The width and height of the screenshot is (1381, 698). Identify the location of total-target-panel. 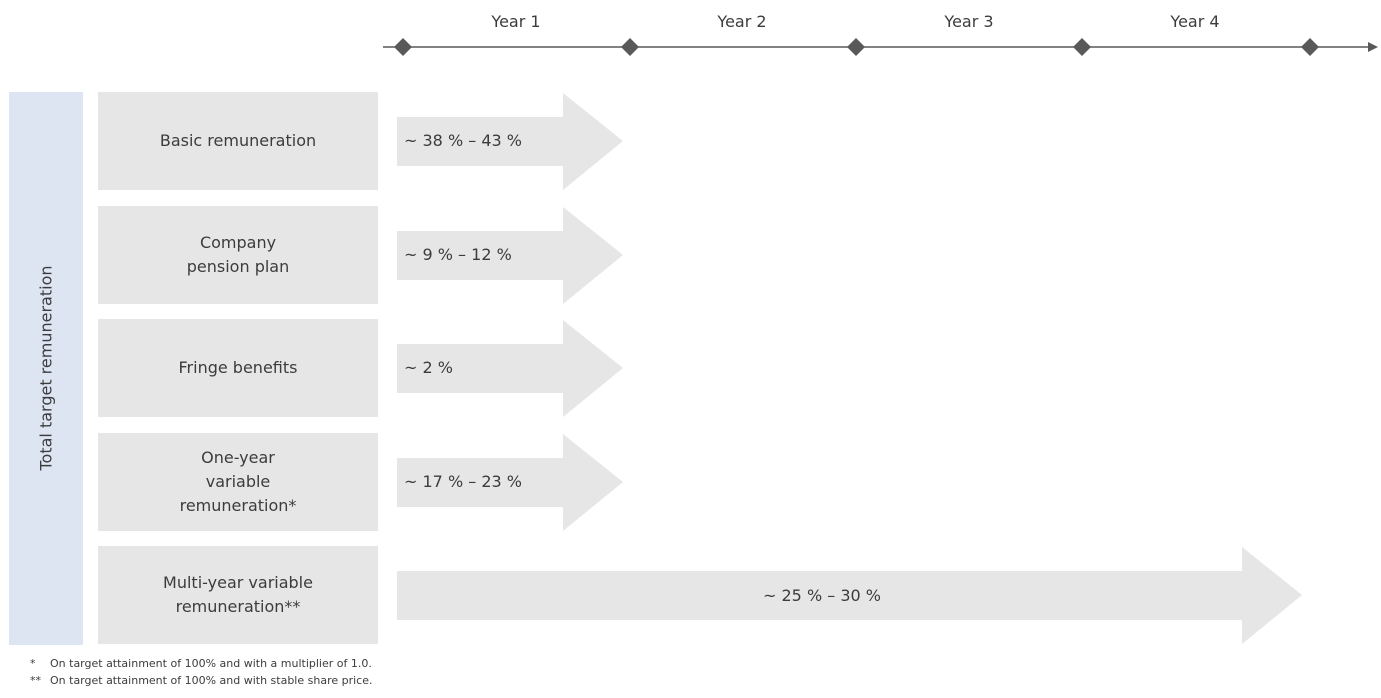
(46, 368).